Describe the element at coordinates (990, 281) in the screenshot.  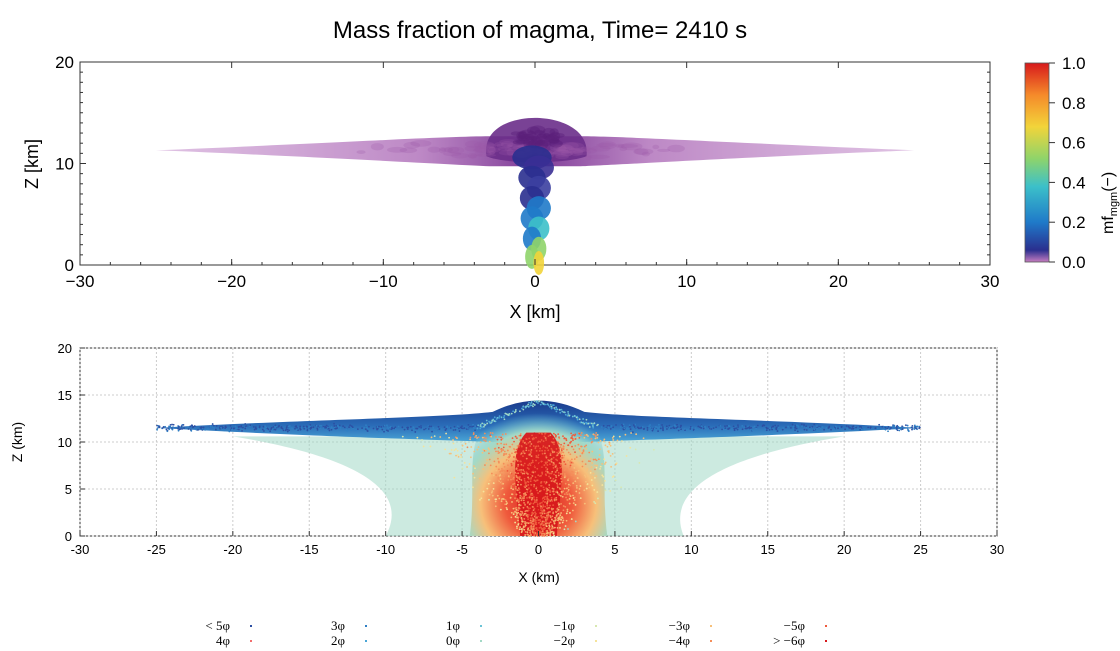
I see `top-x-tick-label: 30` at that location.